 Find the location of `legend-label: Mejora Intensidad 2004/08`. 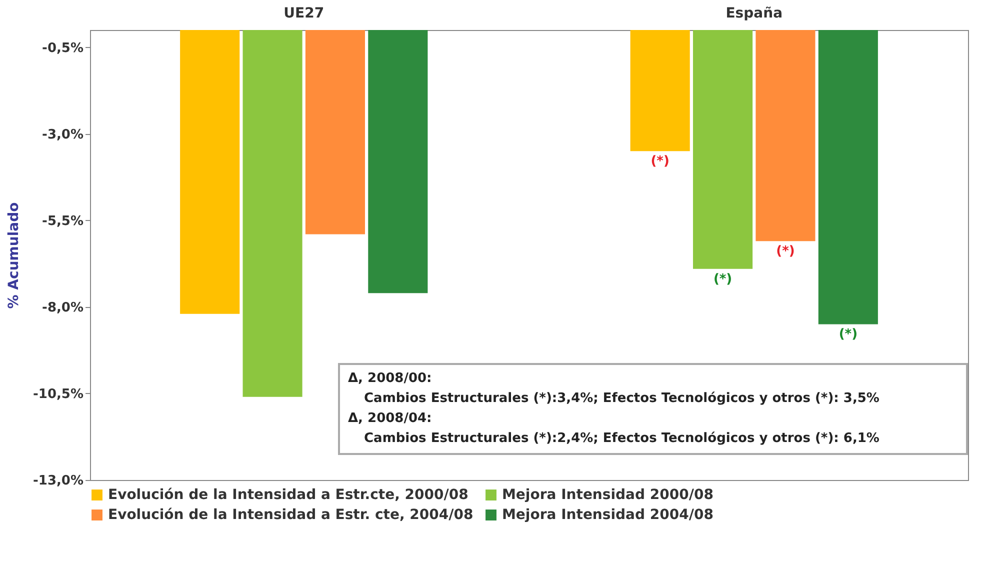

legend-label: Mejora Intensidad 2004/08 is located at coordinates (608, 515).